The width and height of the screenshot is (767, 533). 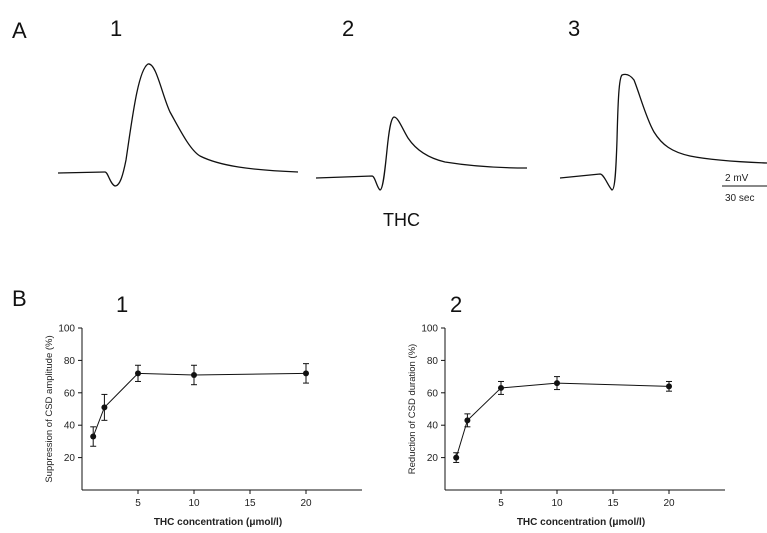 What do you see at coordinates (70, 458) in the screenshot?
I see `chart-b1-y-tick-label: 20` at bounding box center [70, 458].